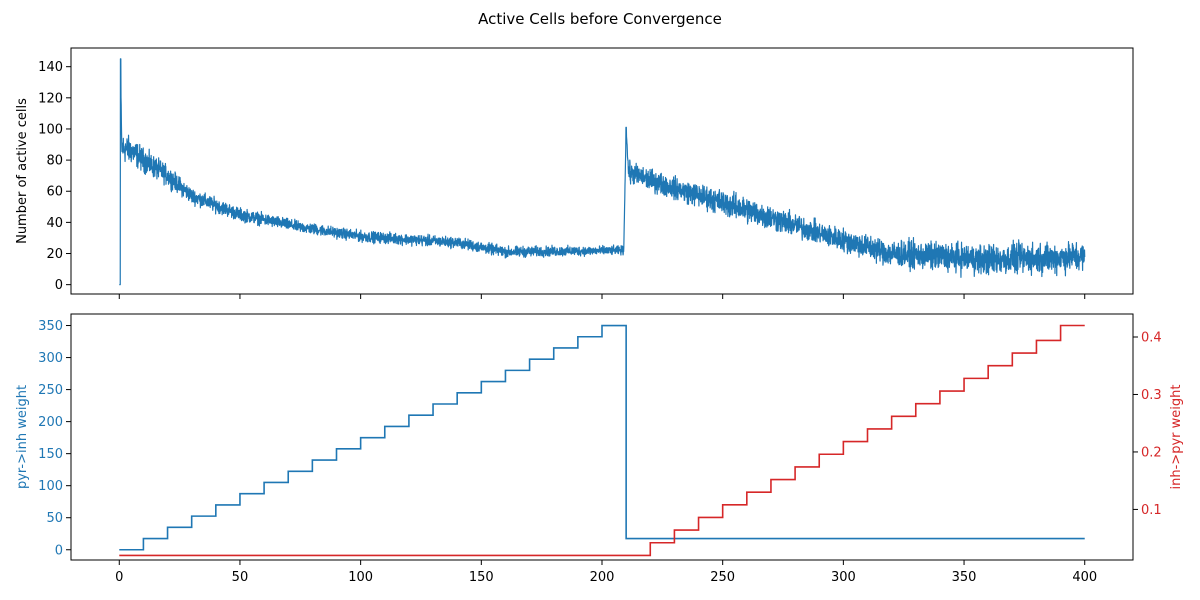 This screenshot has height=600, width=1200. Describe the element at coordinates (1151, 510) in the screenshot. I see `bottom-right-y-tick-label: 0.1` at that location.